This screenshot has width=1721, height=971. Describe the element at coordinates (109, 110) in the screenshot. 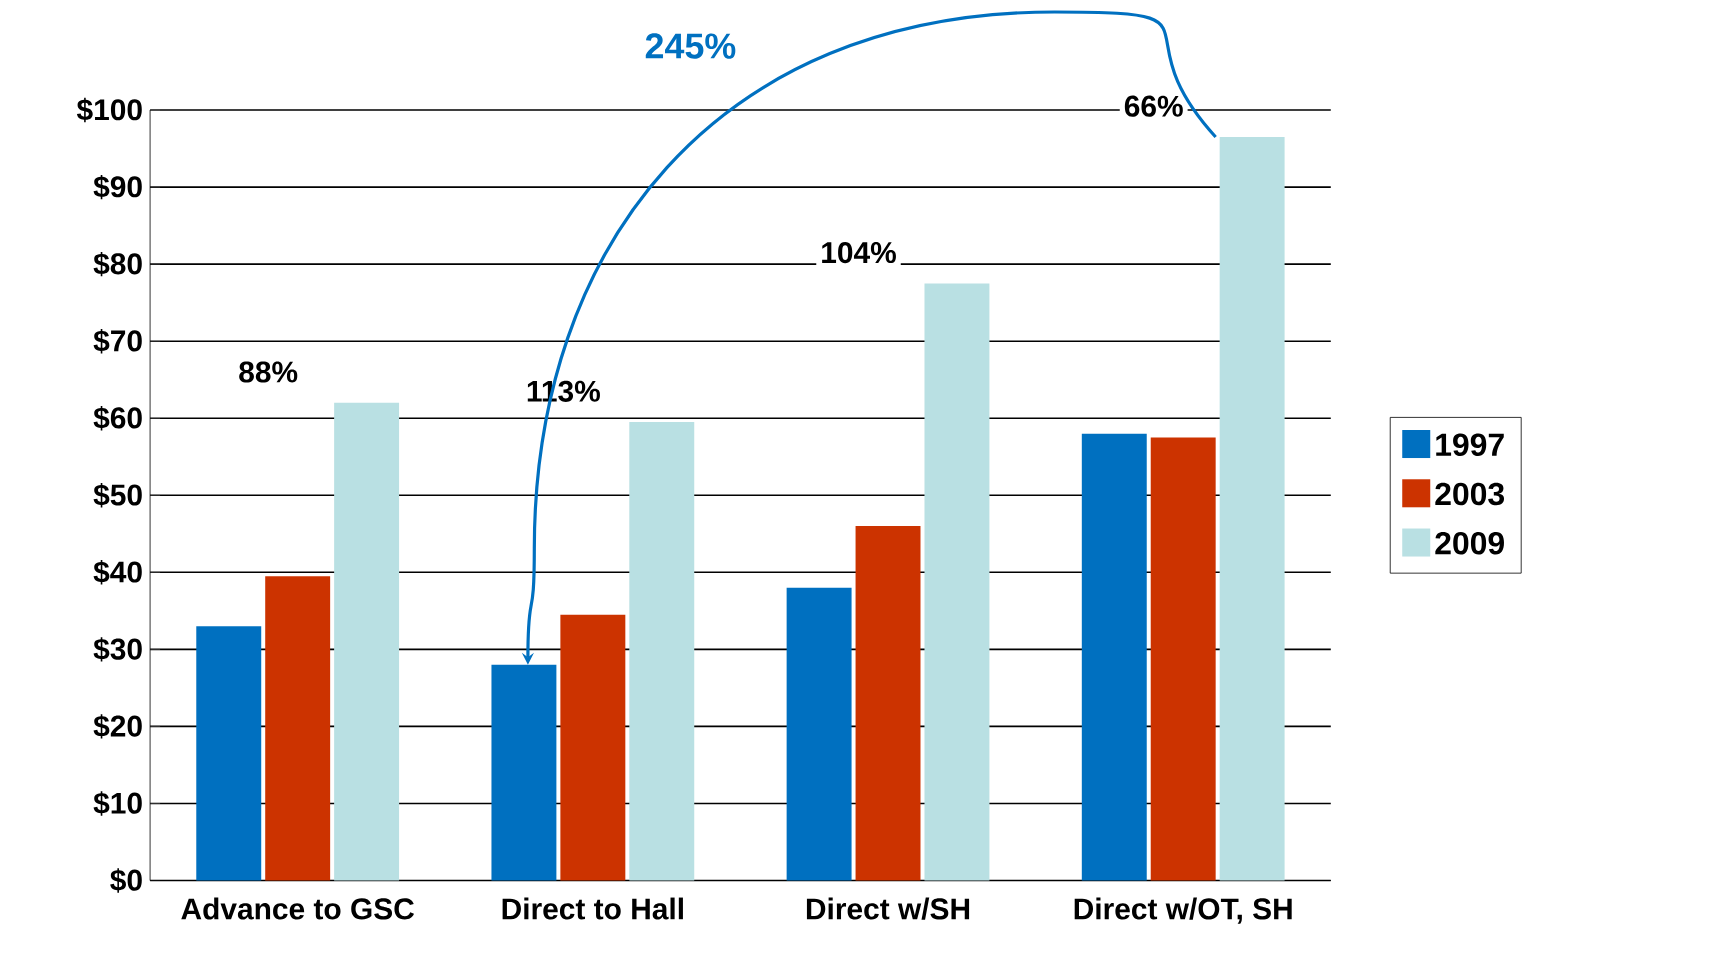

I see `y-tick-label: $100` at that location.